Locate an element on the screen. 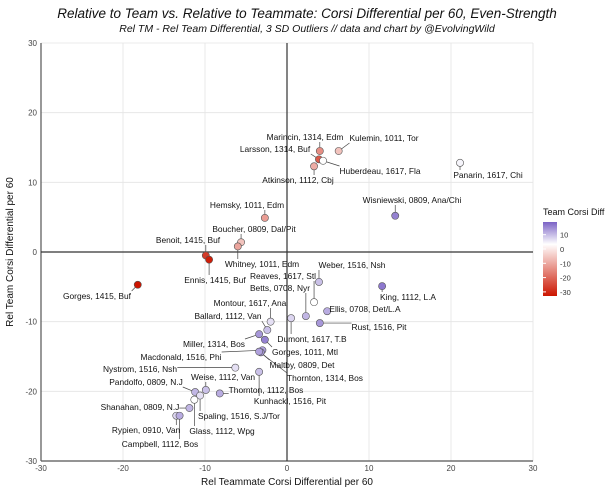 Image resolution: width=615 pixels, height=497 pixels. x-tick-label: -30 is located at coordinates (41, 468).